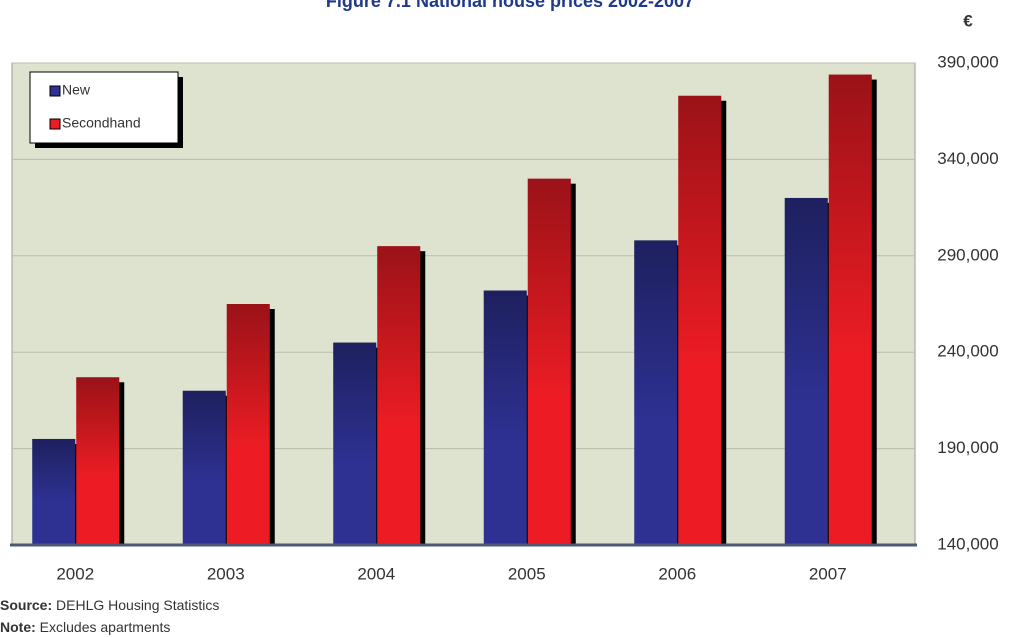 This screenshot has height=637, width=1014. Describe the element at coordinates (828, 573) in the screenshot. I see `x-tick-label: 2007` at that location.